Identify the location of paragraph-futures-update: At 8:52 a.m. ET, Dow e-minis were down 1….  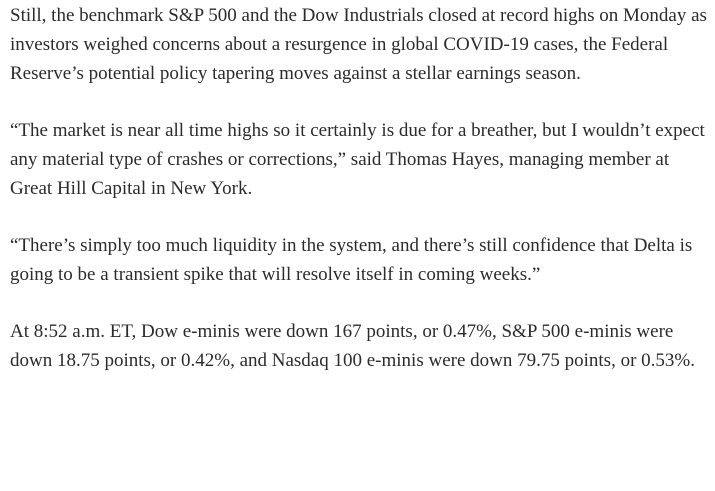
(352, 346).